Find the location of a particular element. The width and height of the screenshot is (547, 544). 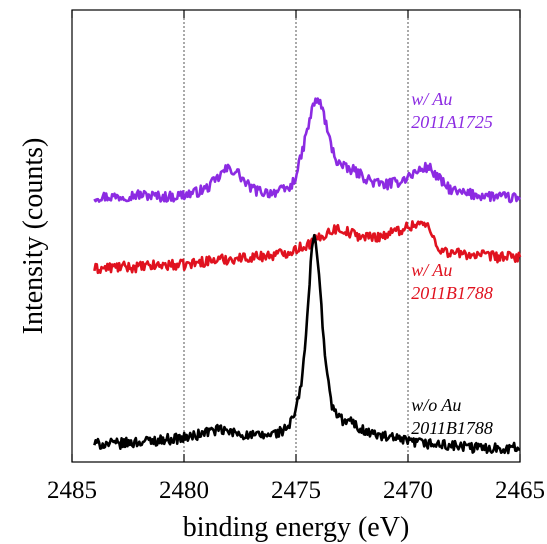

y-axis-title: Intensity (counts) is located at coordinates (33, 236).